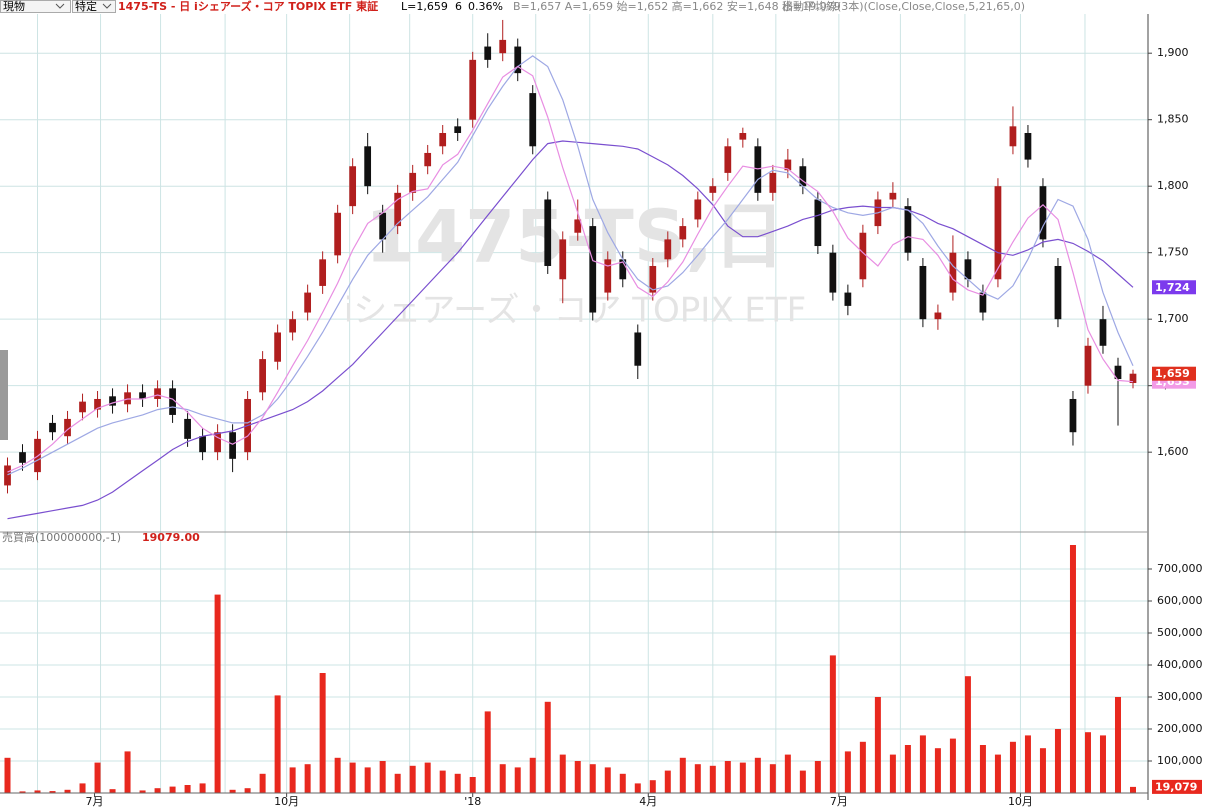 This screenshot has width=1210, height=808. What do you see at coordinates (14, 6) in the screenshot?
I see `account-label: 現物` at bounding box center [14, 6].